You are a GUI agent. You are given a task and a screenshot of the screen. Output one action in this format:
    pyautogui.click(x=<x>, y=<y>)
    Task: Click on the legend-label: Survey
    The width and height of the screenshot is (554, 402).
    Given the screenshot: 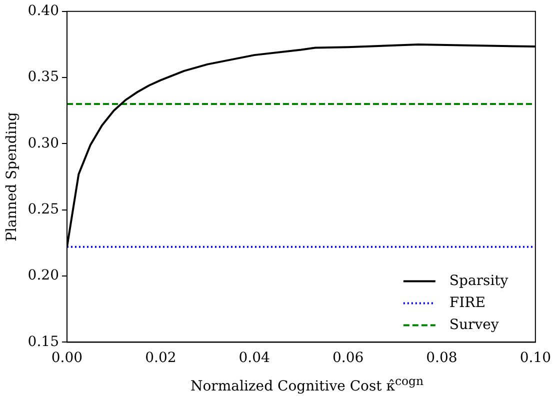 What is the action you would take?
    pyautogui.click(x=474, y=324)
    